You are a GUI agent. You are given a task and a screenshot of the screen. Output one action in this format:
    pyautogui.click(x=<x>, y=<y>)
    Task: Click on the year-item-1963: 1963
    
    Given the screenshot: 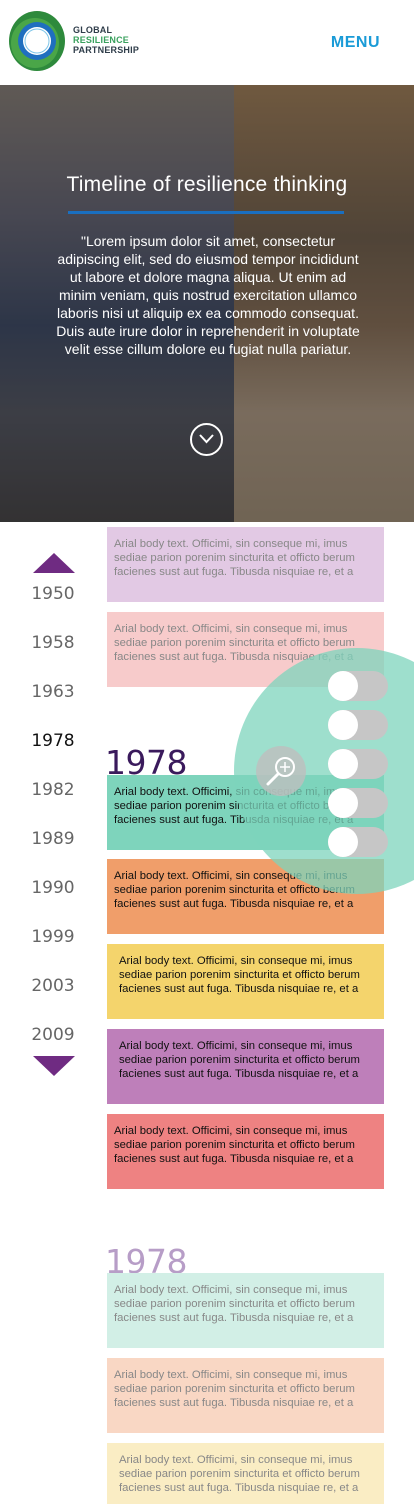 What is the action you would take?
    pyautogui.click(x=53, y=692)
    